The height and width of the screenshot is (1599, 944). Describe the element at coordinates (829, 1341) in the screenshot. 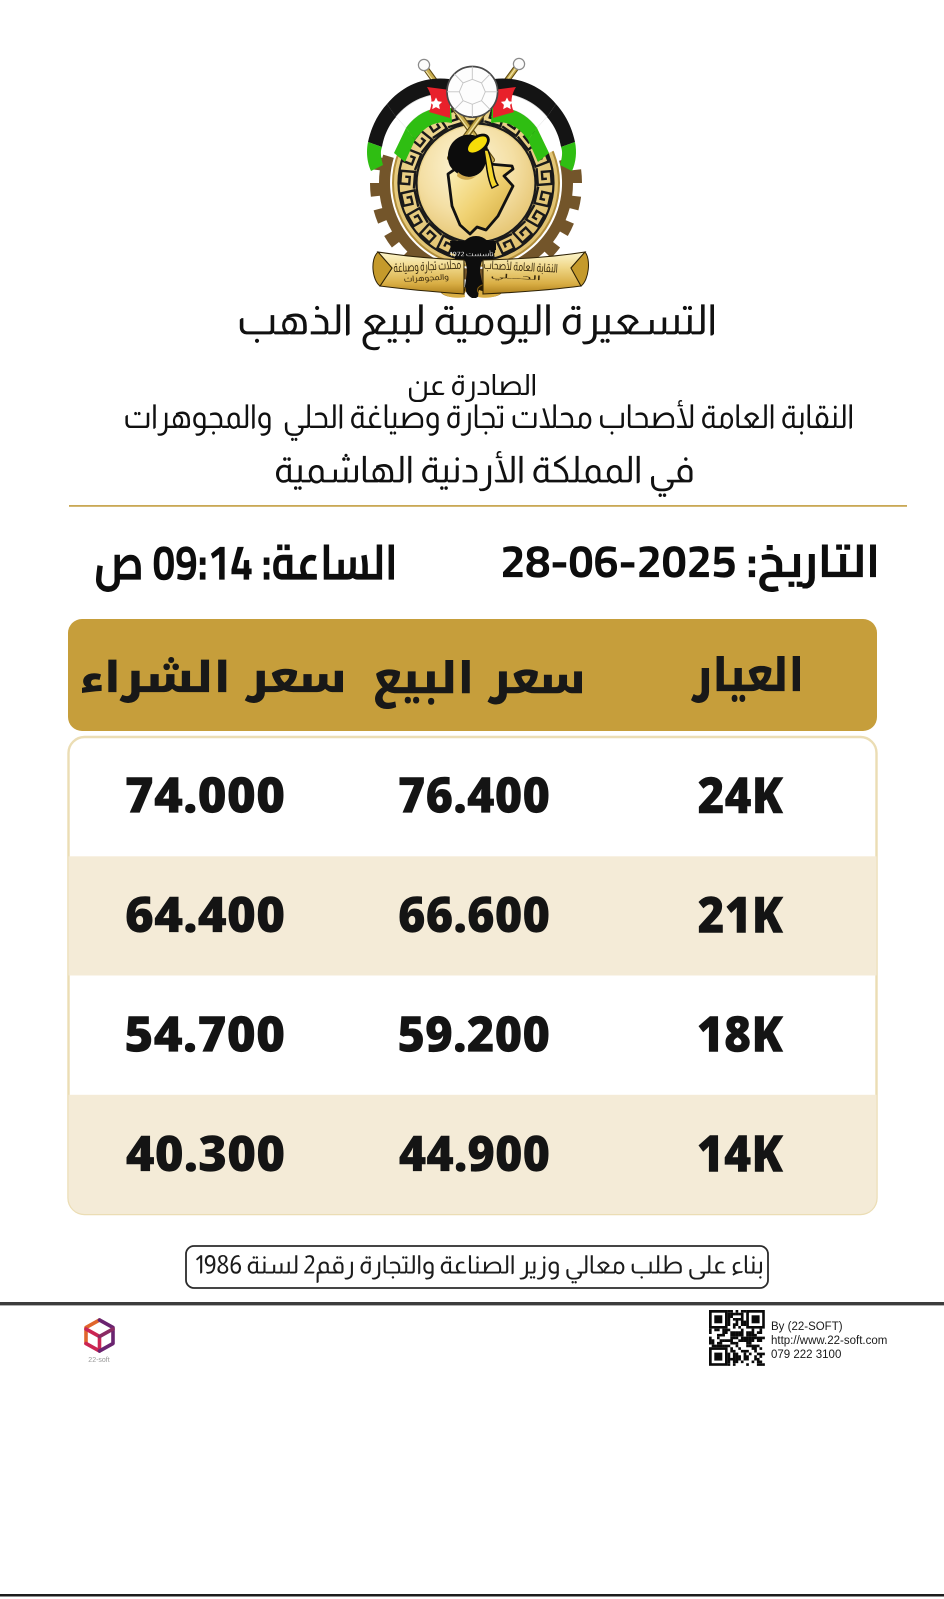

I see `svg-text: http://www.22-soft.com` at that location.